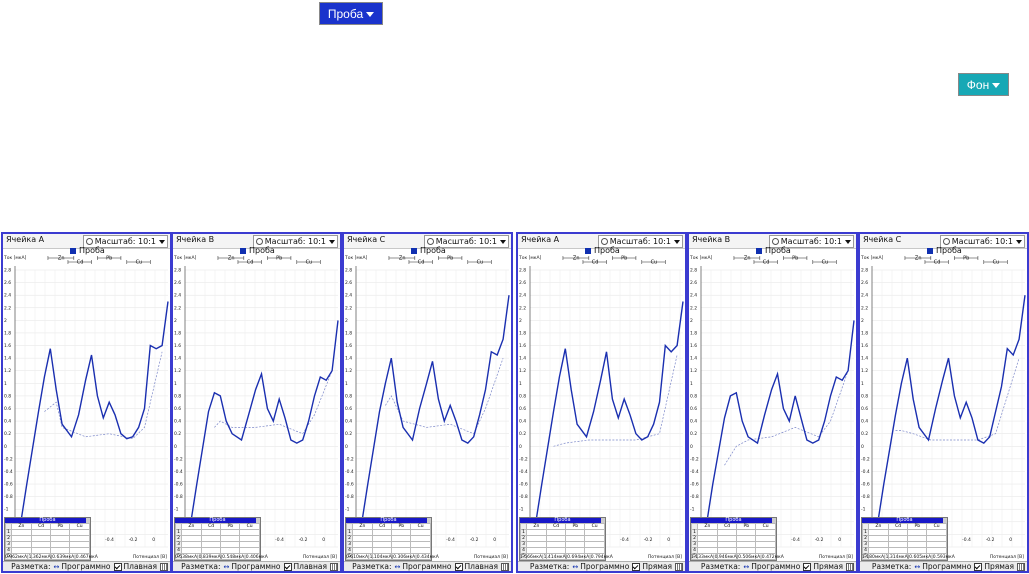 The width and height of the screenshot is (1029, 574). I want to click on x-tick-label: 0, so click(839, 540).